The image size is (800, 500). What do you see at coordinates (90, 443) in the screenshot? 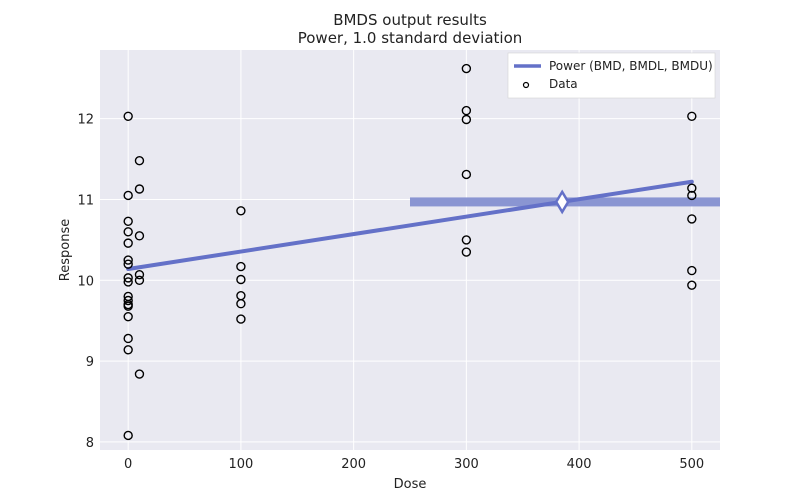
I see `y-tick-label: 8` at bounding box center [90, 443].